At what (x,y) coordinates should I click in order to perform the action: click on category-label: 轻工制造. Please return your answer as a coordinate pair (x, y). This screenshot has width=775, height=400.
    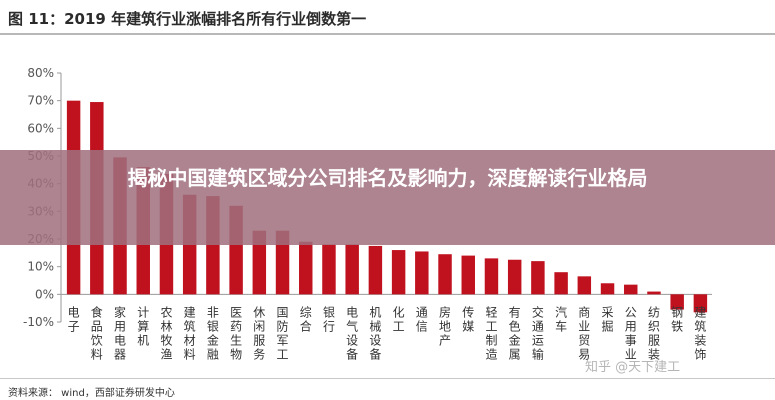
    Looking at the image, I should click on (491, 333).